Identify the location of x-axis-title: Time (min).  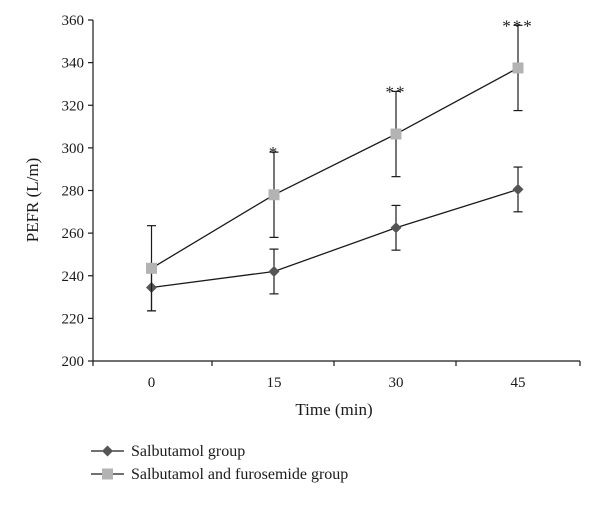
(333, 409).